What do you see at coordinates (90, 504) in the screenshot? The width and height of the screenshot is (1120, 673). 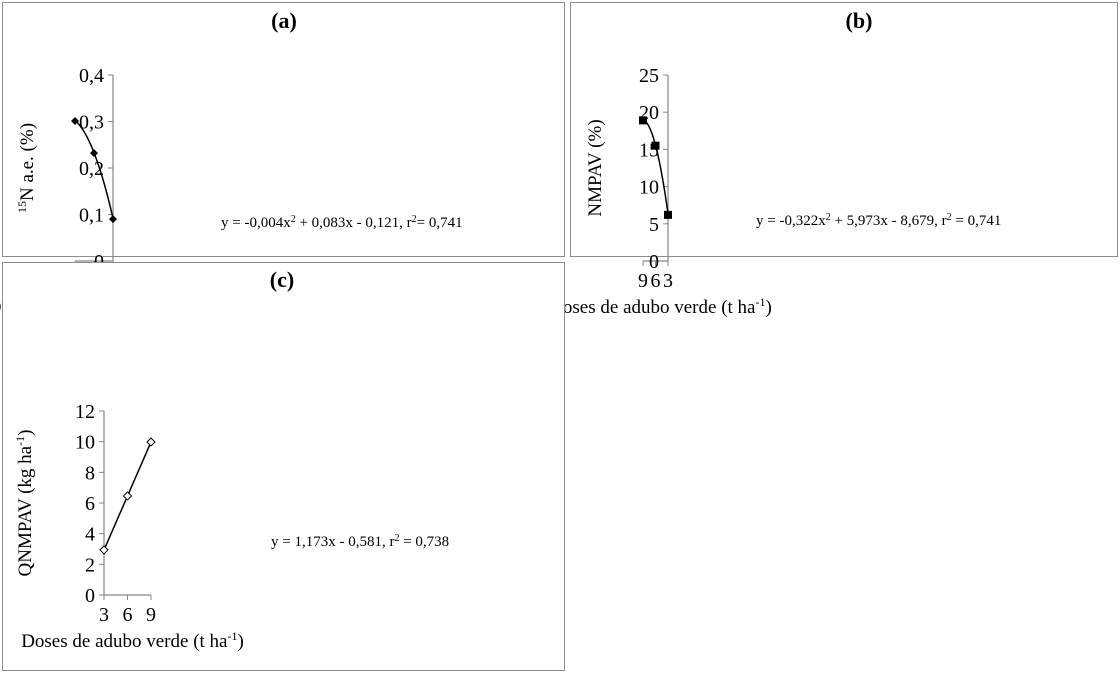 I see `y-tick-label: 6` at bounding box center [90, 504].